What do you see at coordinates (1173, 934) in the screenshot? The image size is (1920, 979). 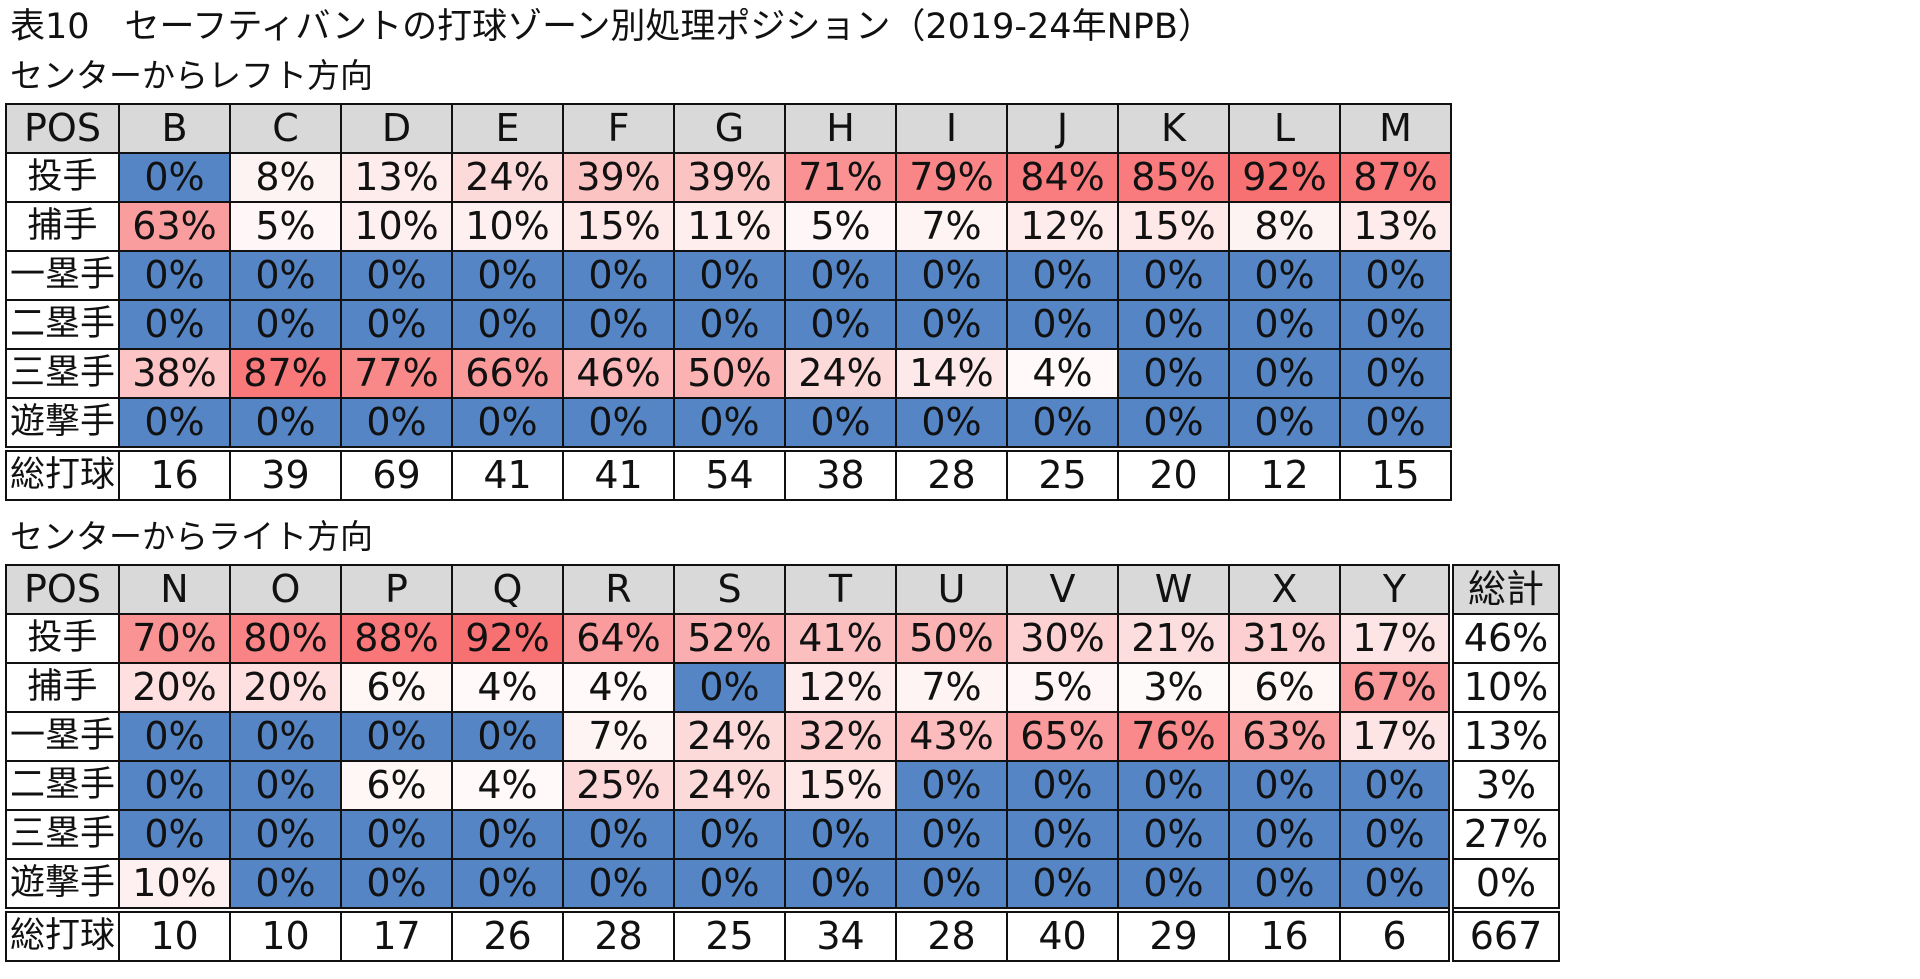 I see `count-cell: 29` at bounding box center [1173, 934].